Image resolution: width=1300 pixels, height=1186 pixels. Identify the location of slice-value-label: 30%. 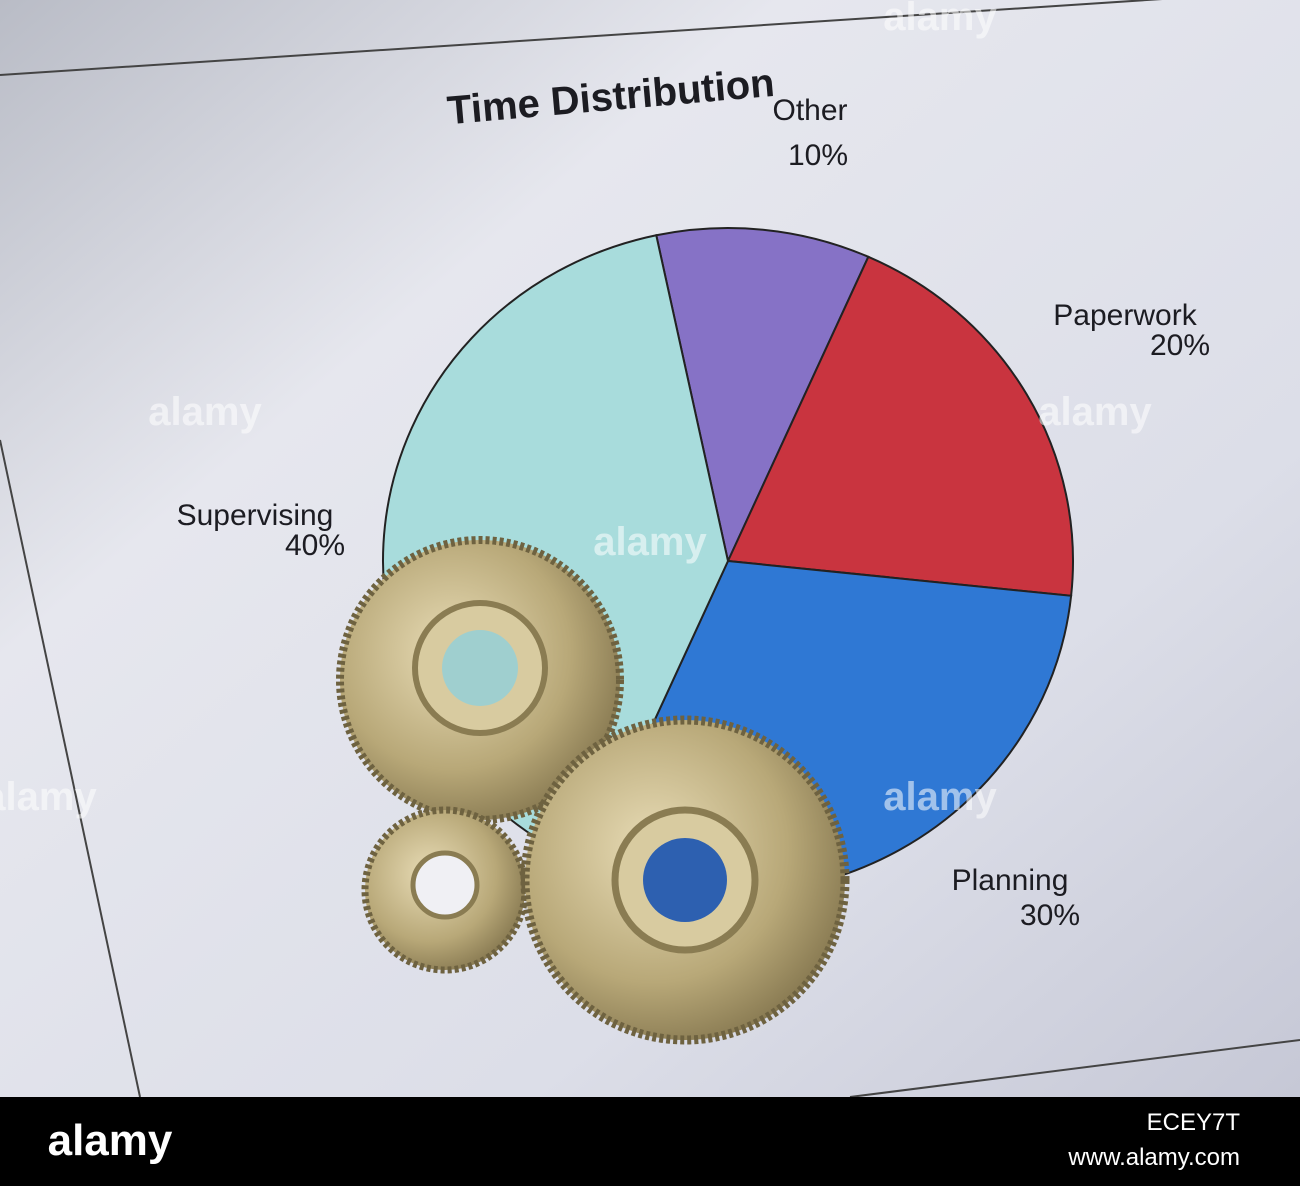
(1050, 915).